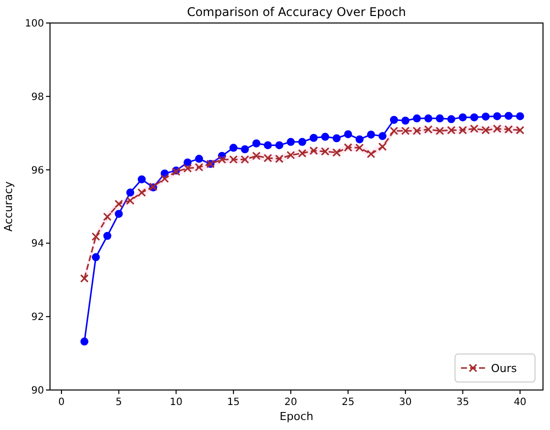 The width and height of the screenshot is (550, 430). I want to click on x-tick-label: 35, so click(463, 402).